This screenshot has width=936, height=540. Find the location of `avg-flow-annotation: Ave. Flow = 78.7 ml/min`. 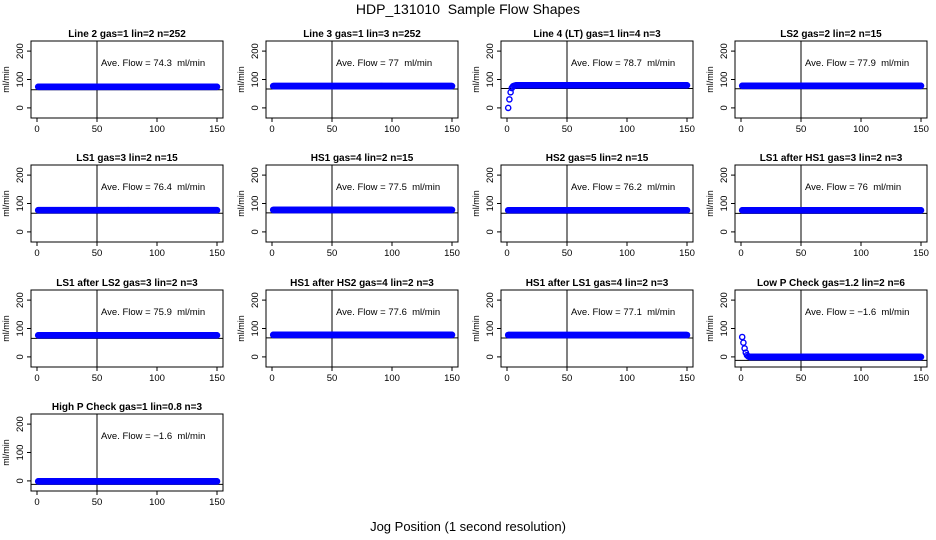

avg-flow-annotation: Ave. Flow = 78.7 ml/min is located at coordinates (623, 63).